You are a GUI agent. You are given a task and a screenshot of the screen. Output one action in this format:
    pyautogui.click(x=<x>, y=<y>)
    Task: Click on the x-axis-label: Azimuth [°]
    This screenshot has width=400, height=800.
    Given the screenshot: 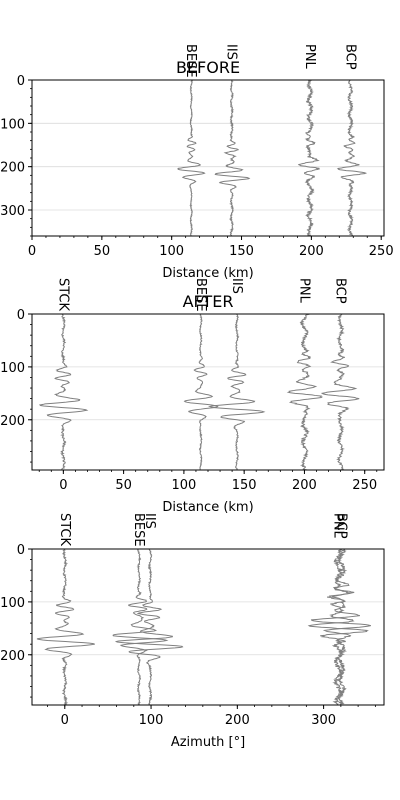 What is the action you would take?
    pyautogui.click(x=208, y=742)
    